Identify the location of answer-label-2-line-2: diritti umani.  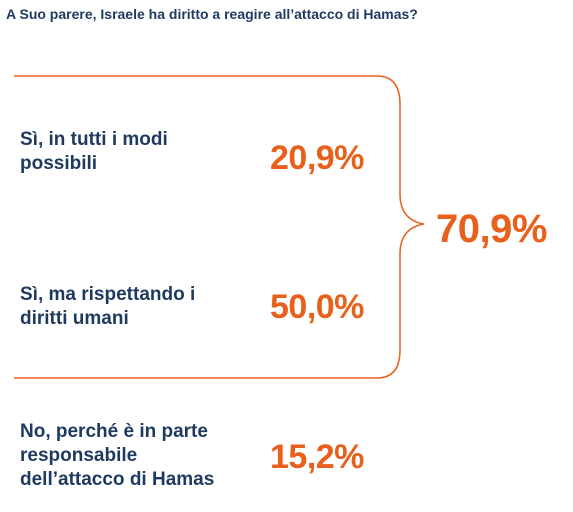
(74, 318).